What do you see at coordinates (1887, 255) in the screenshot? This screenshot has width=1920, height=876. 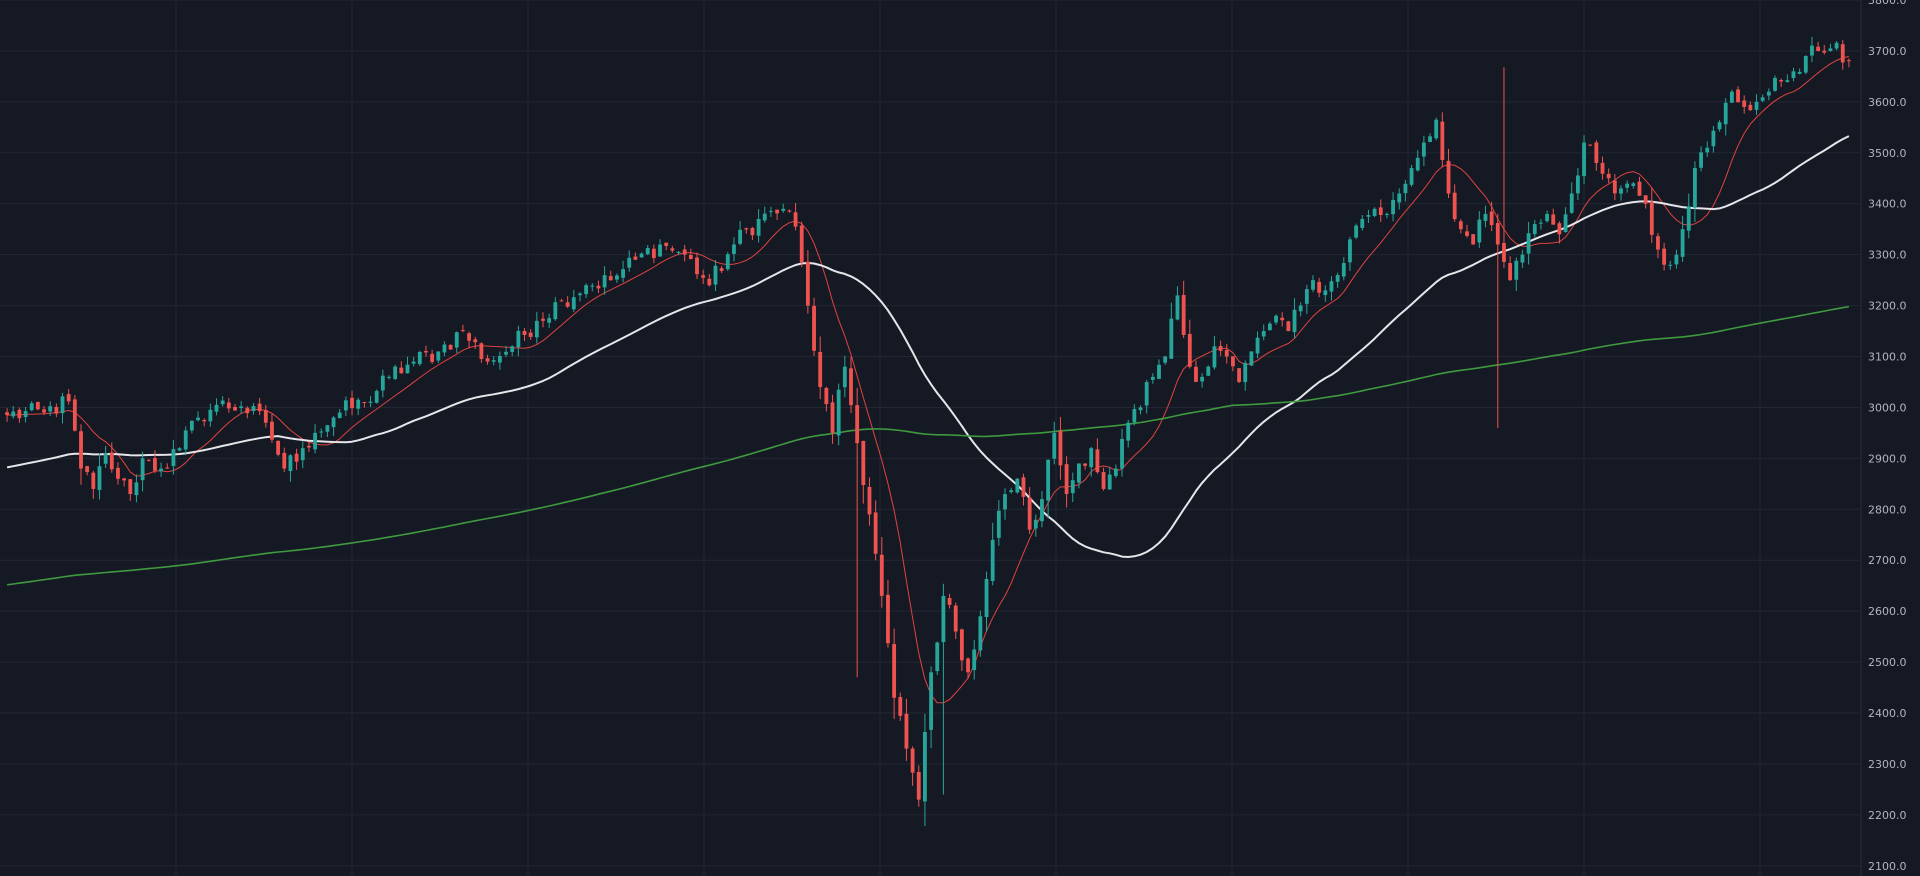 I see `y-tick-label: 3300.0` at bounding box center [1887, 255].